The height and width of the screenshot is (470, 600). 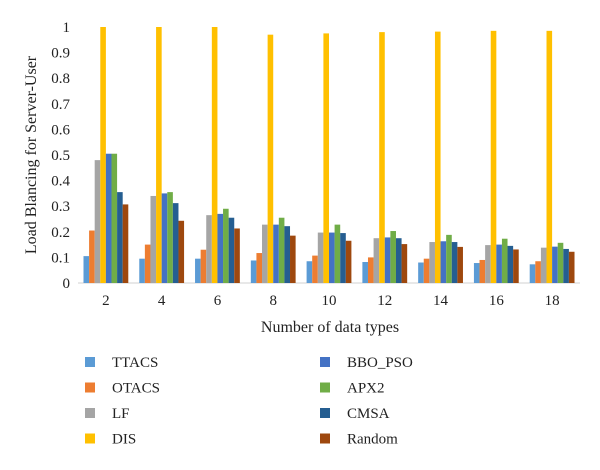 What do you see at coordinates (60, 258) in the screenshot?
I see `y-tick-label: 0.1` at bounding box center [60, 258].